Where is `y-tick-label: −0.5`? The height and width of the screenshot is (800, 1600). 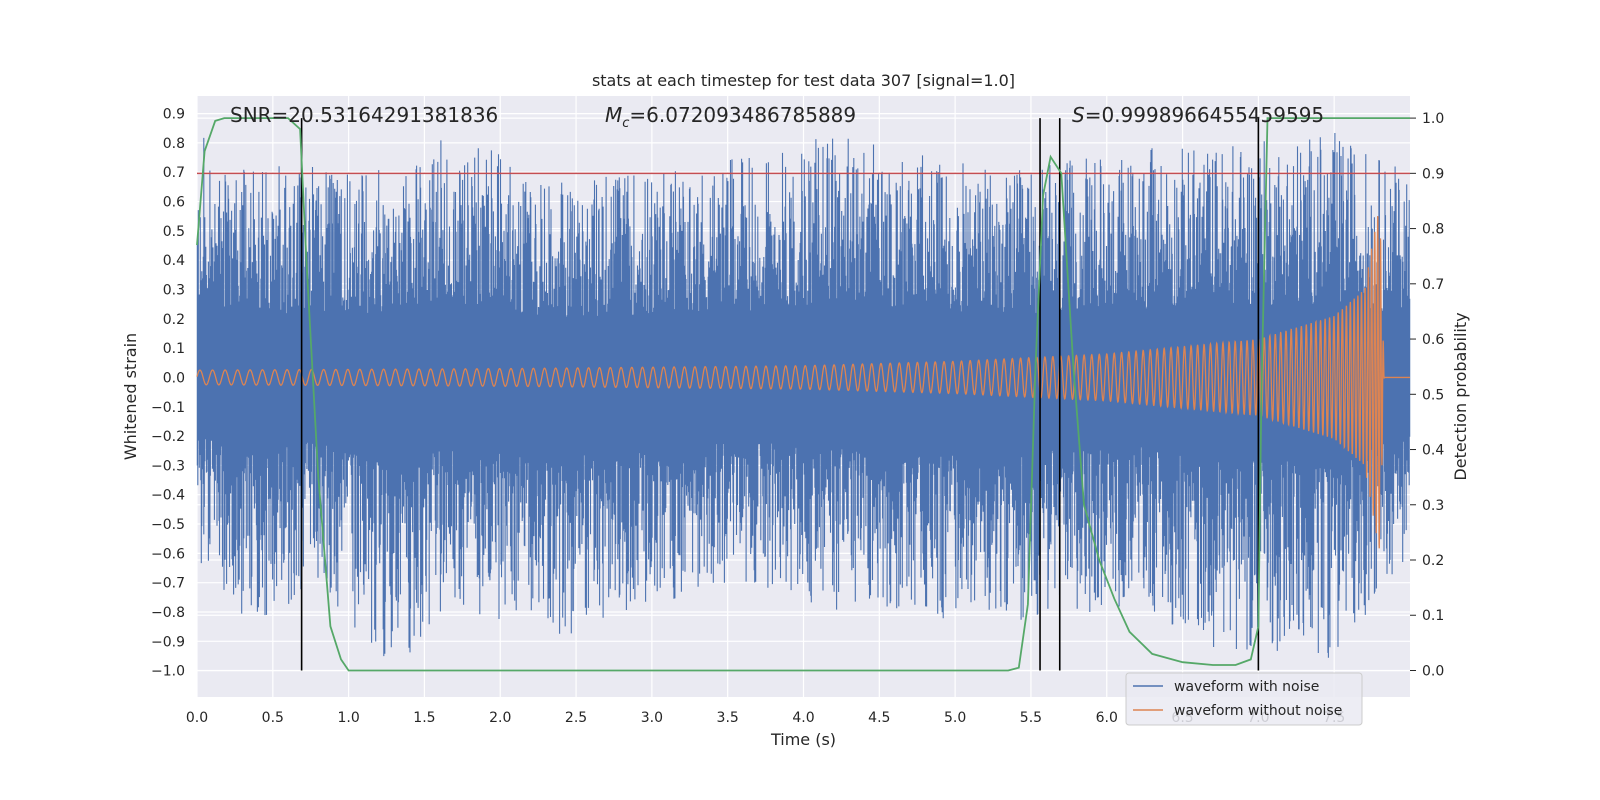
y-tick-label: −0.5 is located at coordinates (168, 525).